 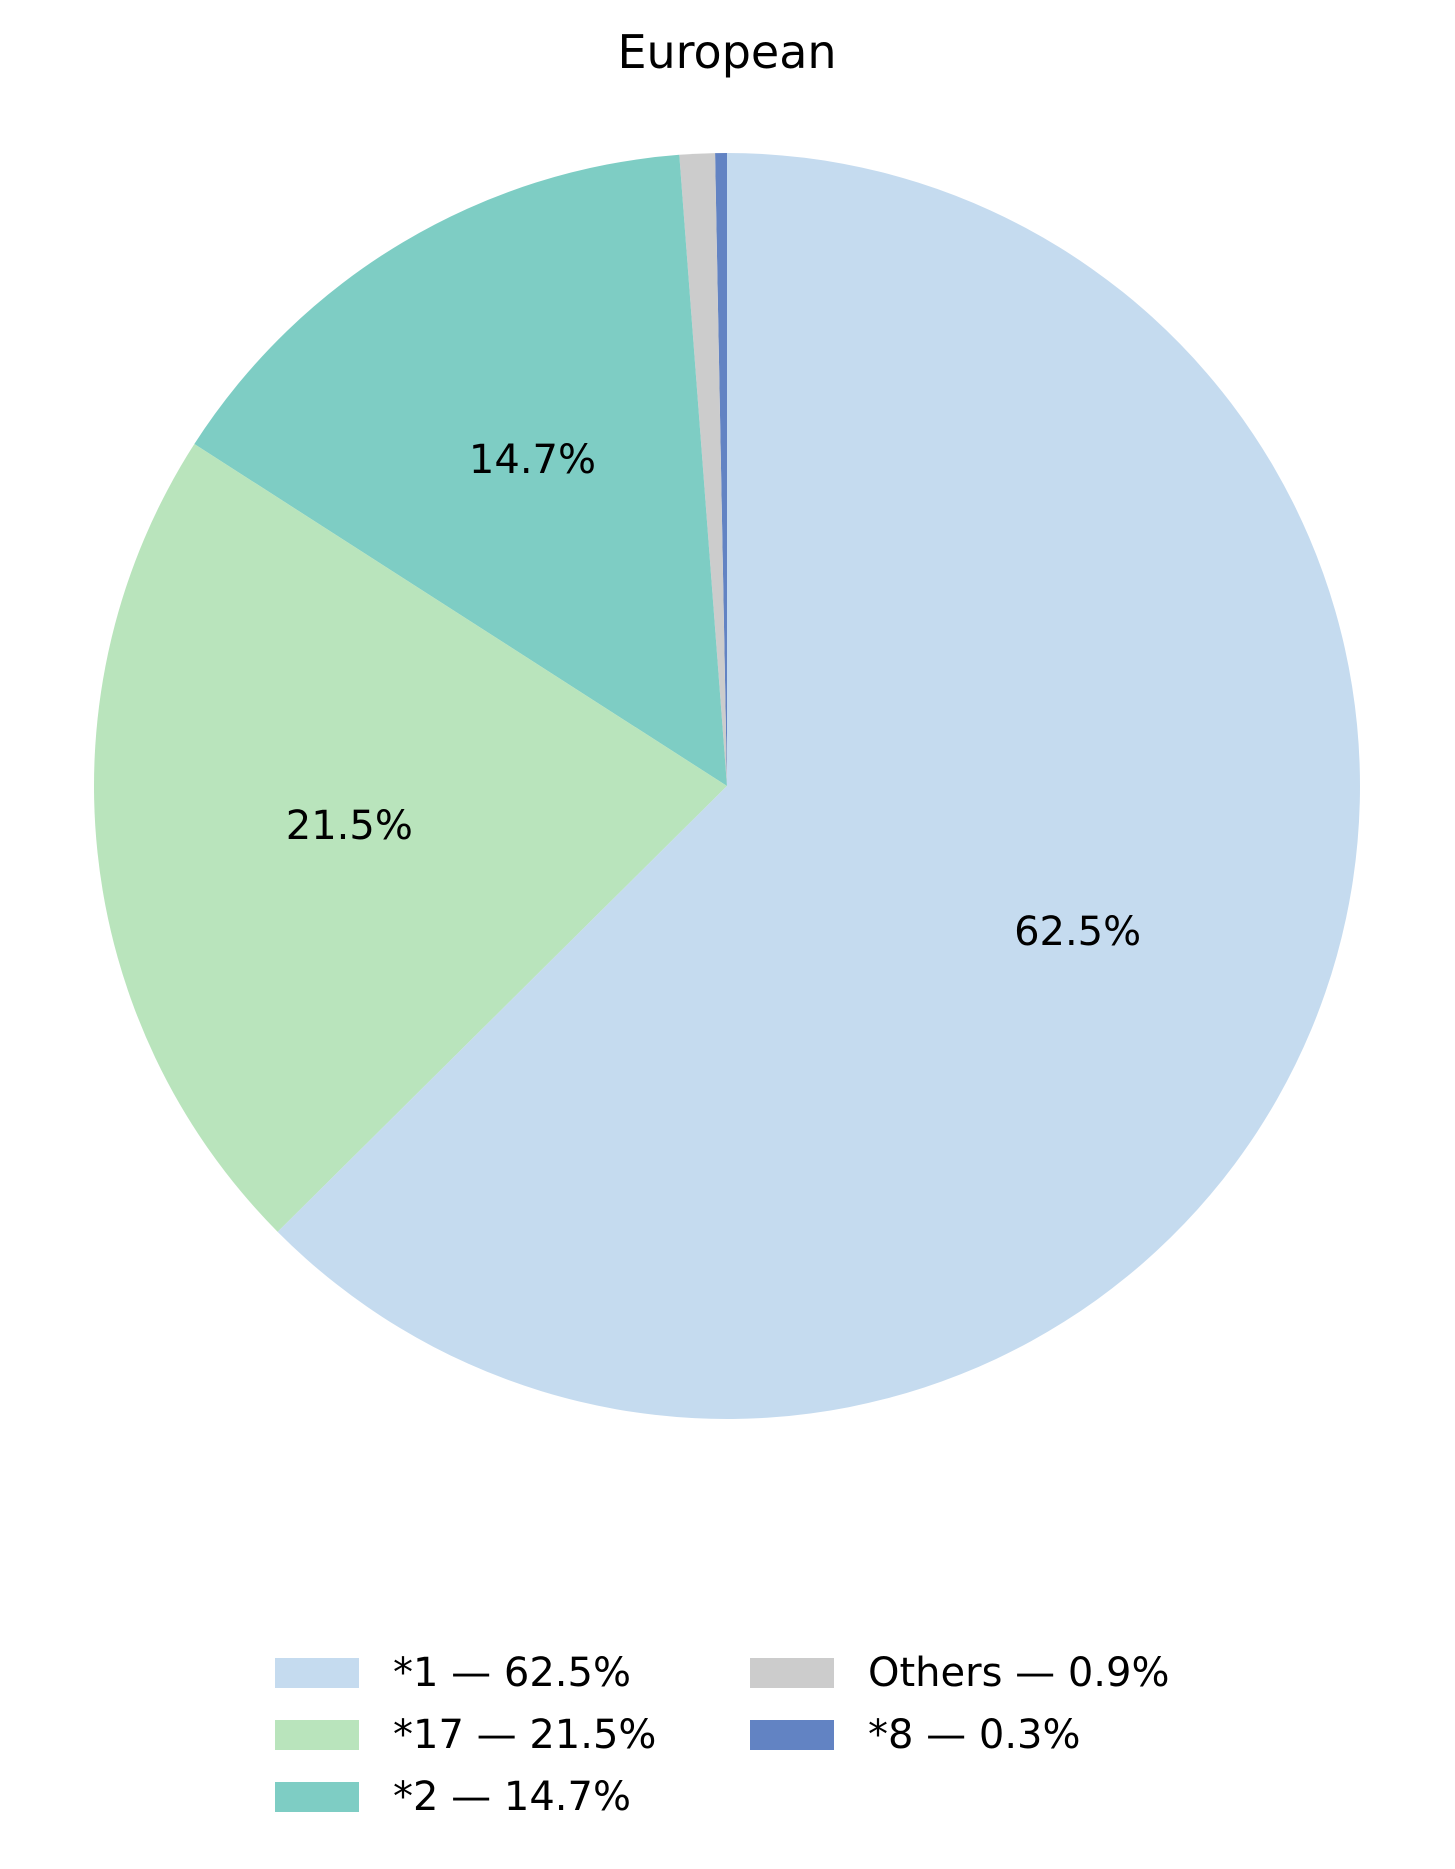 I want to click on legend-label: *17 — 21.5%, so click(x=524, y=1735).